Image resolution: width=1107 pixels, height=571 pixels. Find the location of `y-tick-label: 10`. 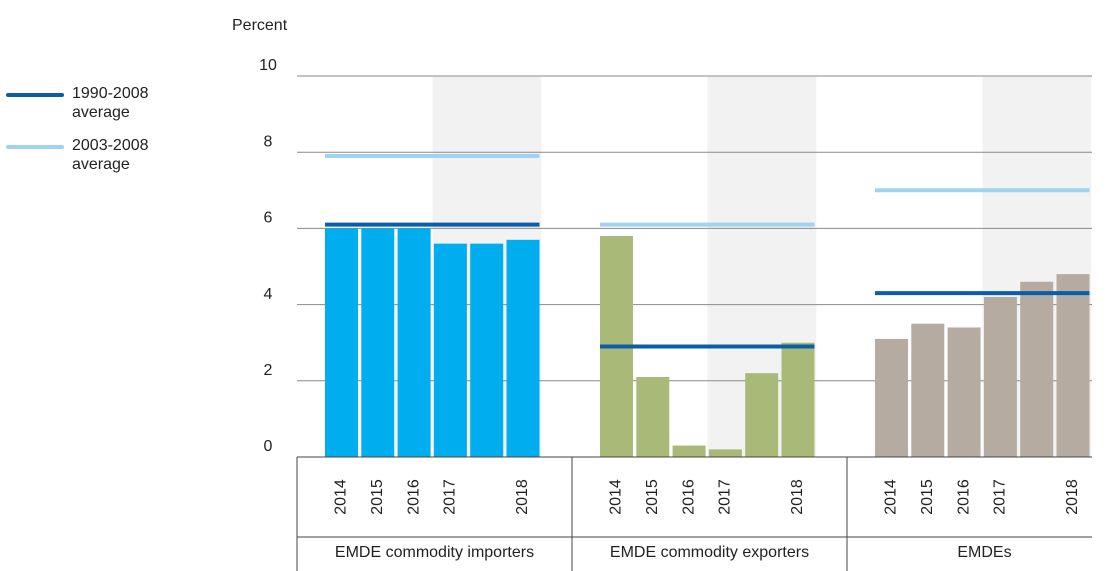

y-tick-label: 10 is located at coordinates (268, 65).